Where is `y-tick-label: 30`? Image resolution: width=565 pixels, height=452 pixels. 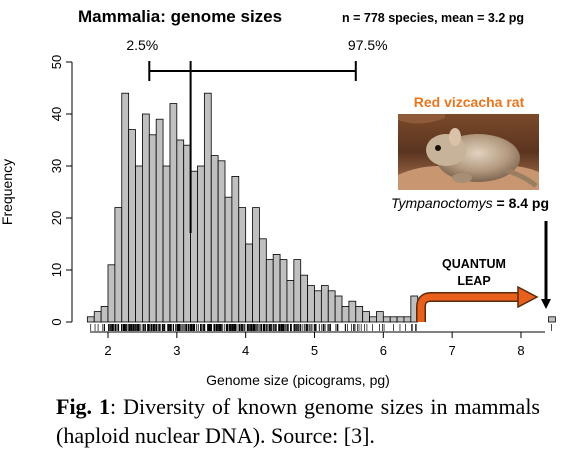 y-tick-label: 30 is located at coordinates (56, 166).